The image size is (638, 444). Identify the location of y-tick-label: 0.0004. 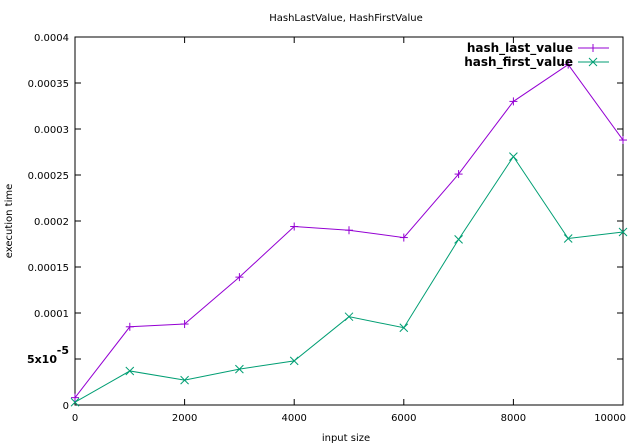
(51, 38).